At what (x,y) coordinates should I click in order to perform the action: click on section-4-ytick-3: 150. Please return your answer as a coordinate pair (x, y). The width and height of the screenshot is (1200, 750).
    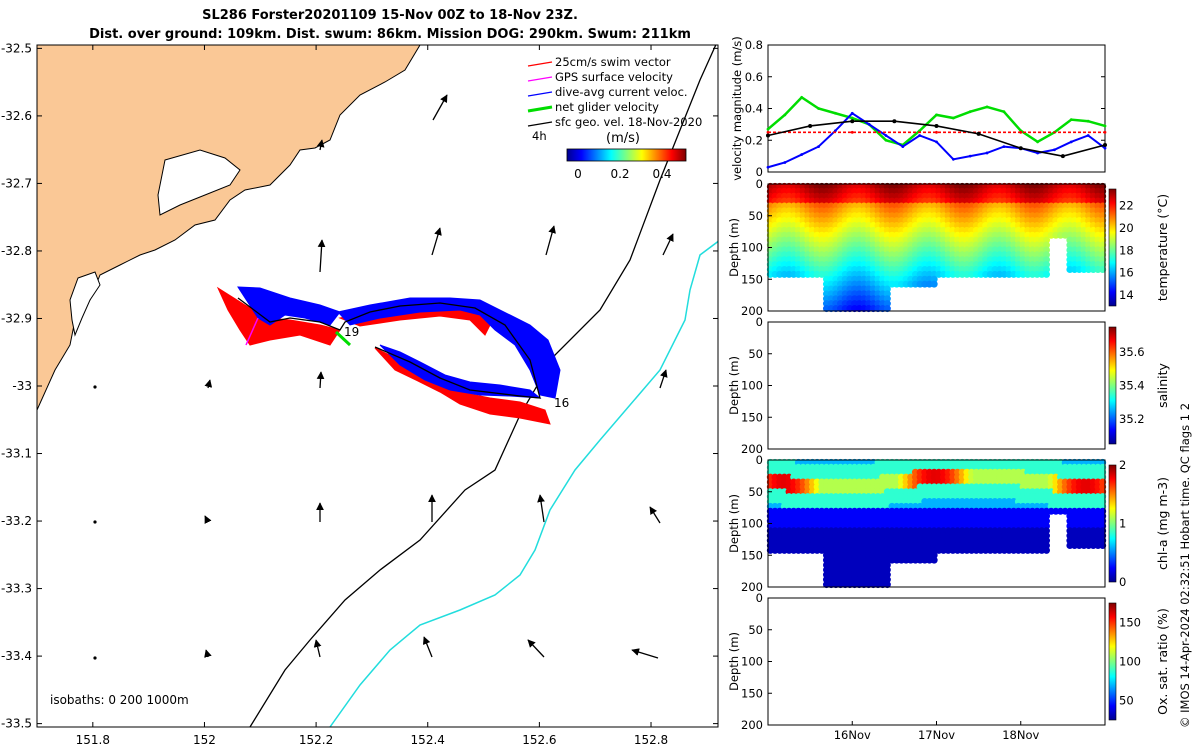
    Looking at the image, I should click on (752, 693).